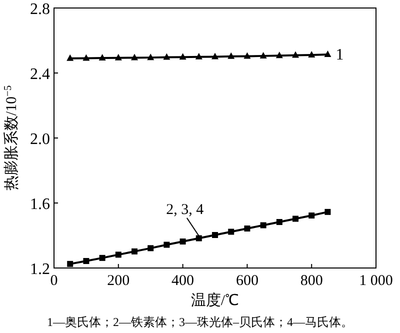  What do you see at coordinates (40, 139) in the screenshot?
I see `y-tick-label: 2.0` at bounding box center [40, 139].